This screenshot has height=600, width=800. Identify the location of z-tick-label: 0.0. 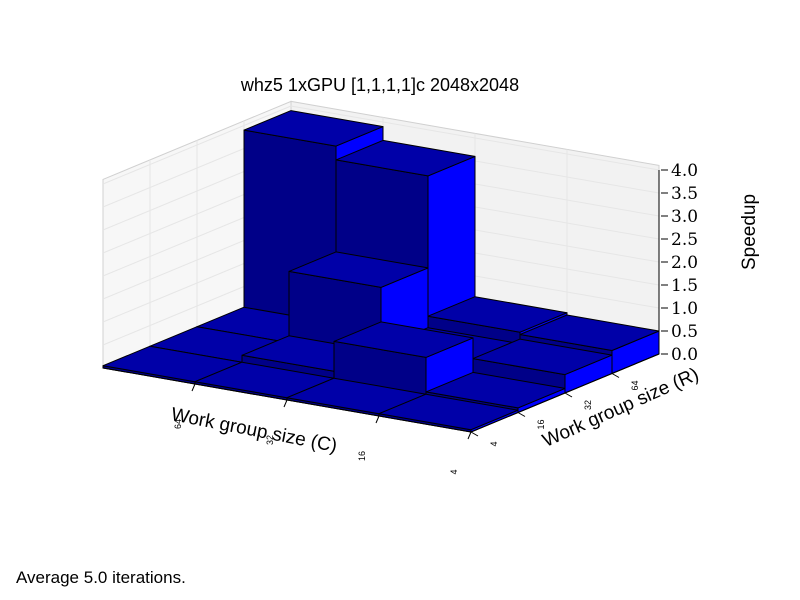
(684, 355).